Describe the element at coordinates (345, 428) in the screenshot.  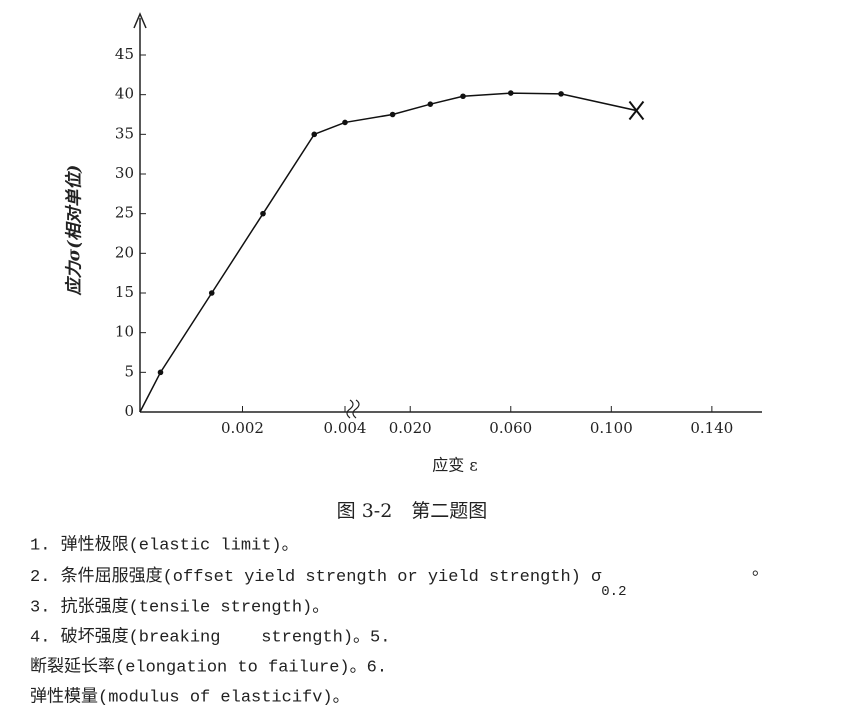
I see `x-tick-label: 0.004` at that location.